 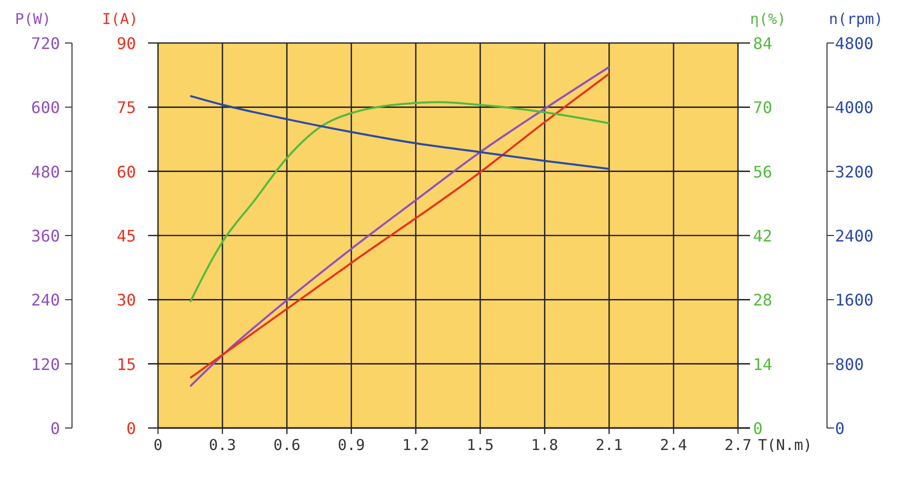 What do you see at coordinates (854, 300) in the screenshot?
I see `y2-tick-label: 1600` at bounding box center [854, 300].